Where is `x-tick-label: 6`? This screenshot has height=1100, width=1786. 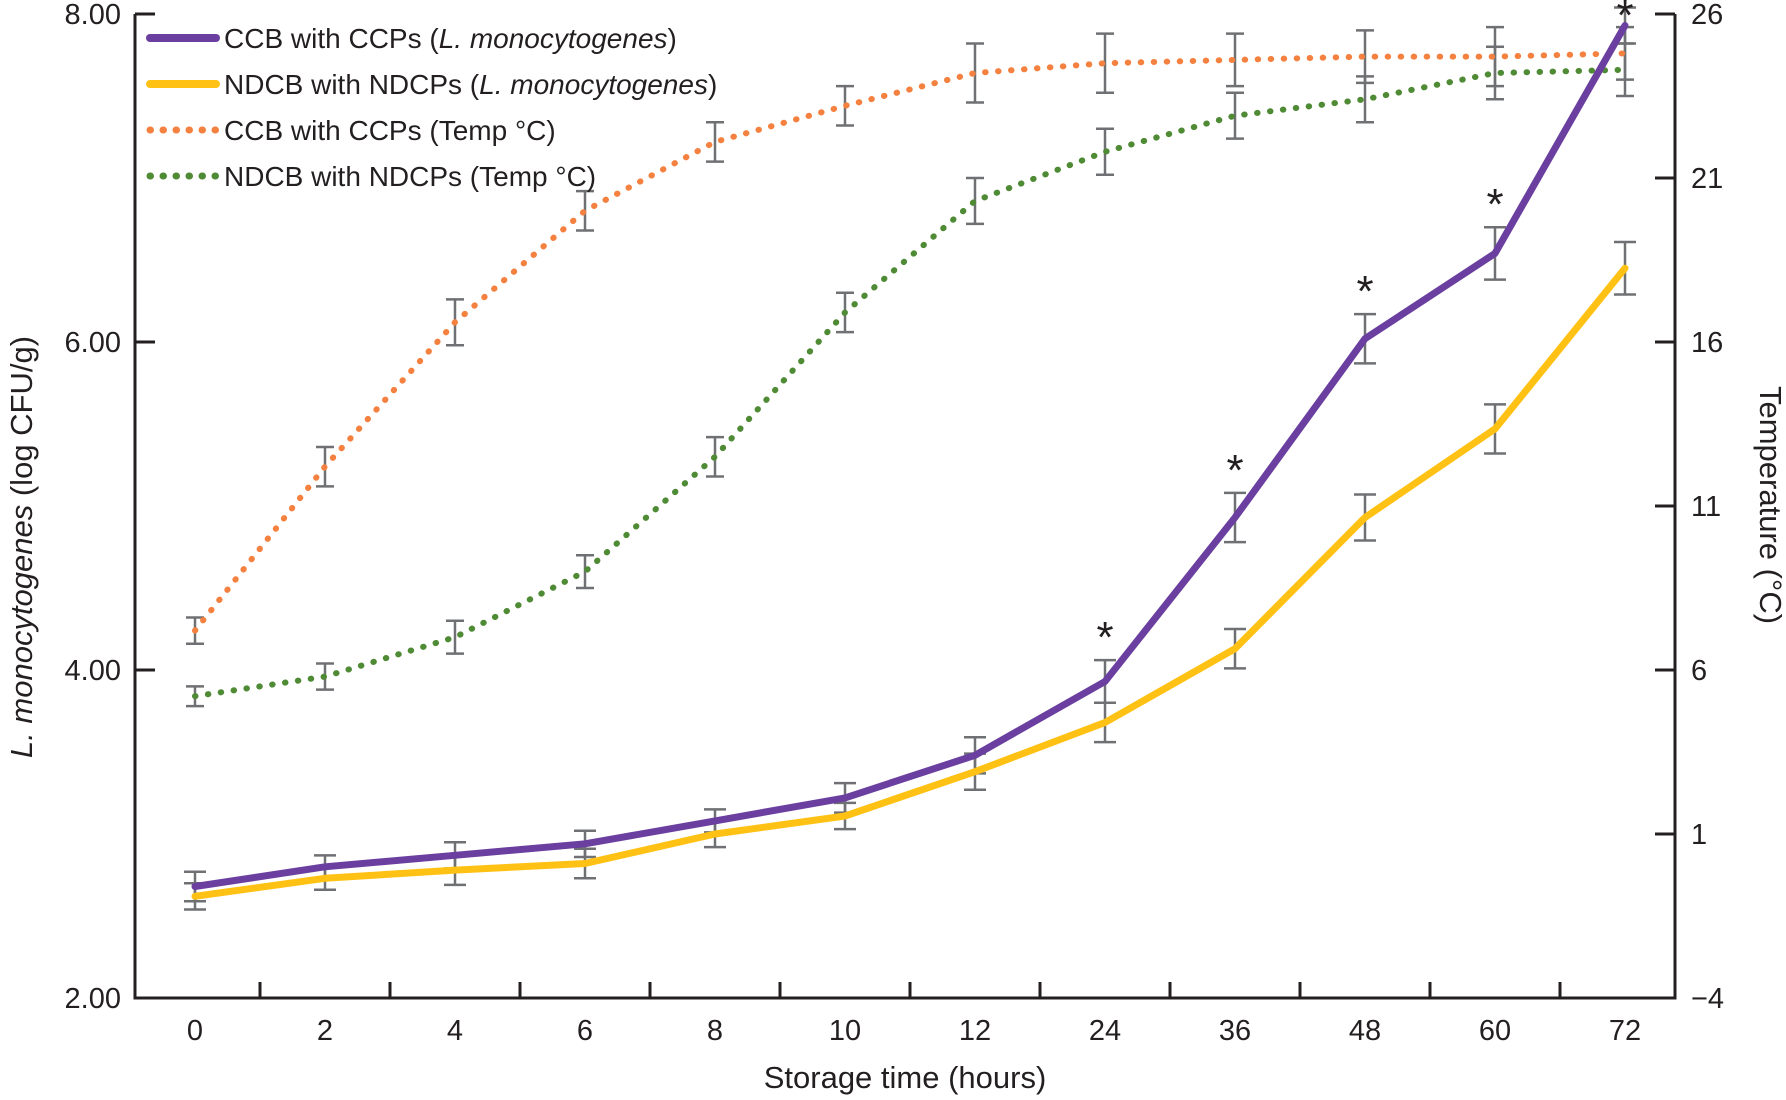
x-tick-label: 6 is located at coordinates (585, 1031).